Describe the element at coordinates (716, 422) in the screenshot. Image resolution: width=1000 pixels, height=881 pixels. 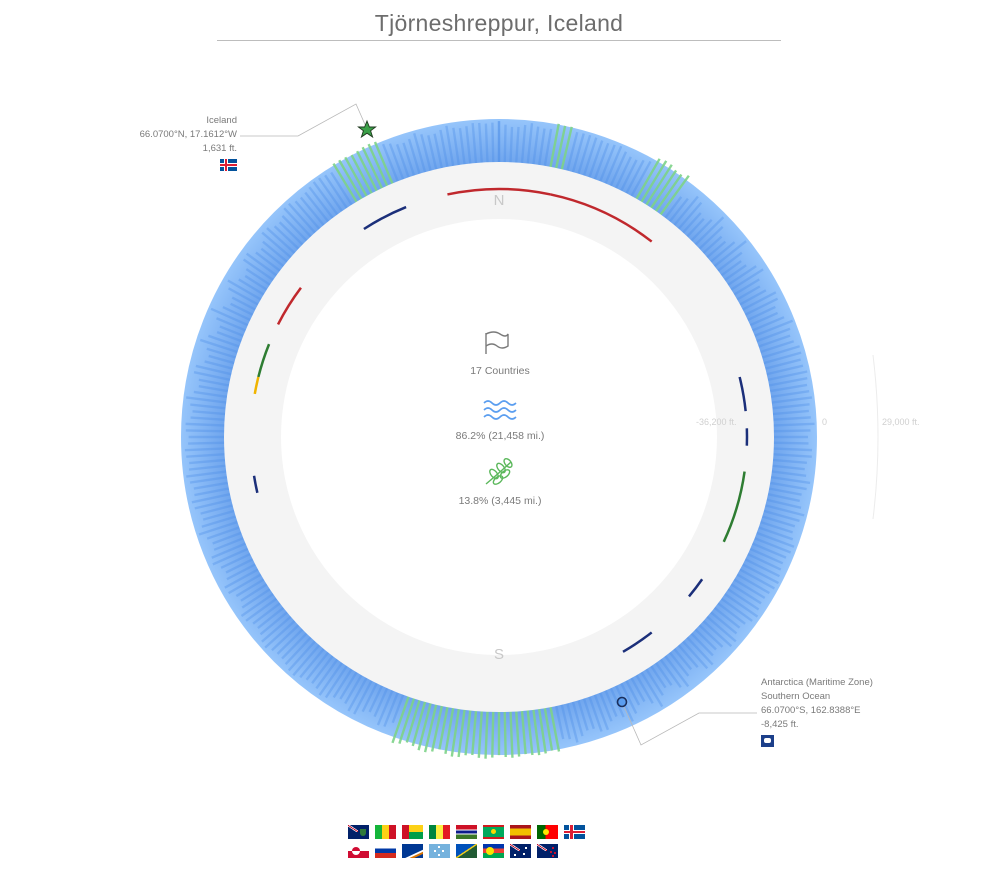
I see `scale-min-label: -36,200 ft.` at that location.